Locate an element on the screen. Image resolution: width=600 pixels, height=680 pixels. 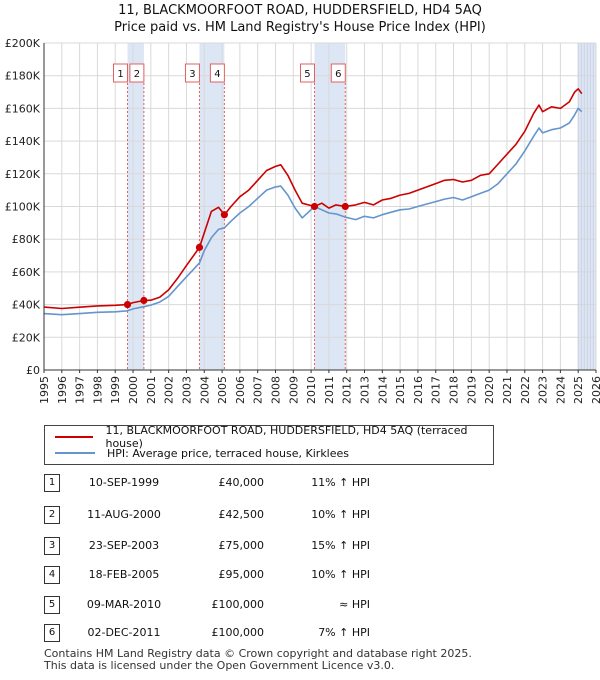
x-tick-label: 2012 is located at coordinates (347, 390).